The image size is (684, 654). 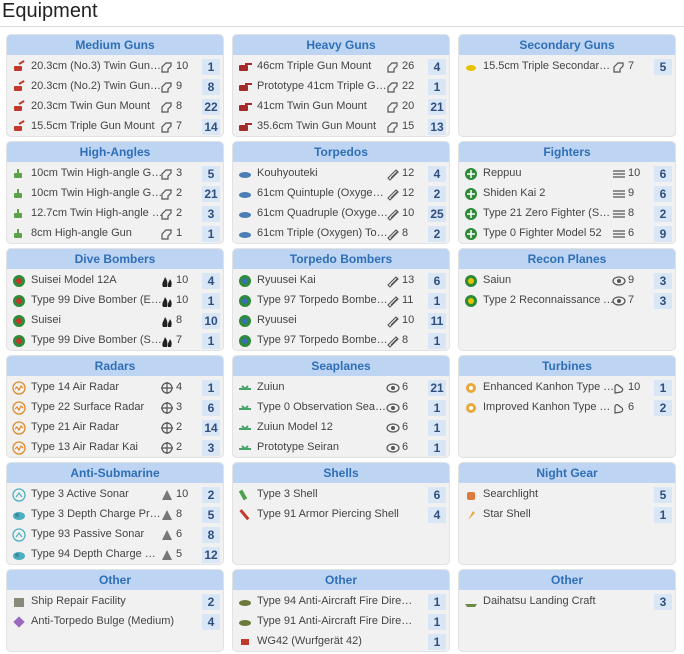 I want to click on equipment-row: Type 2 Reconnaissance Aircraft 7 3, so click(x=567, y=301).